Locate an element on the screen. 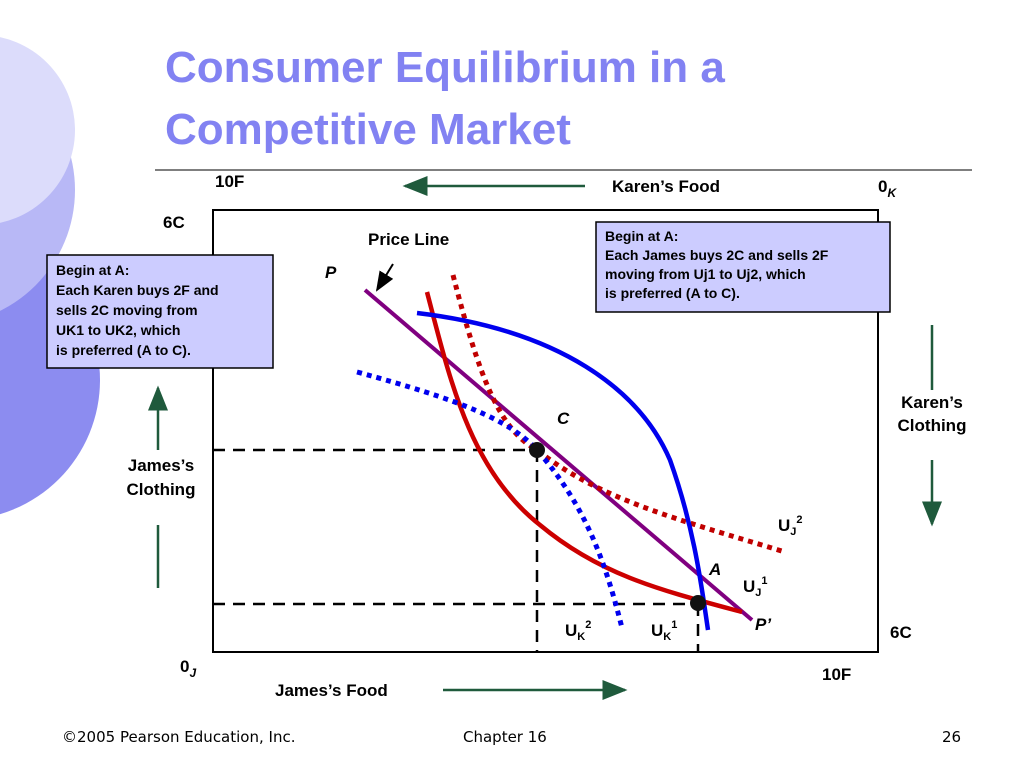  note-line: sells 2C moving from is located at coordinates (127, 310).